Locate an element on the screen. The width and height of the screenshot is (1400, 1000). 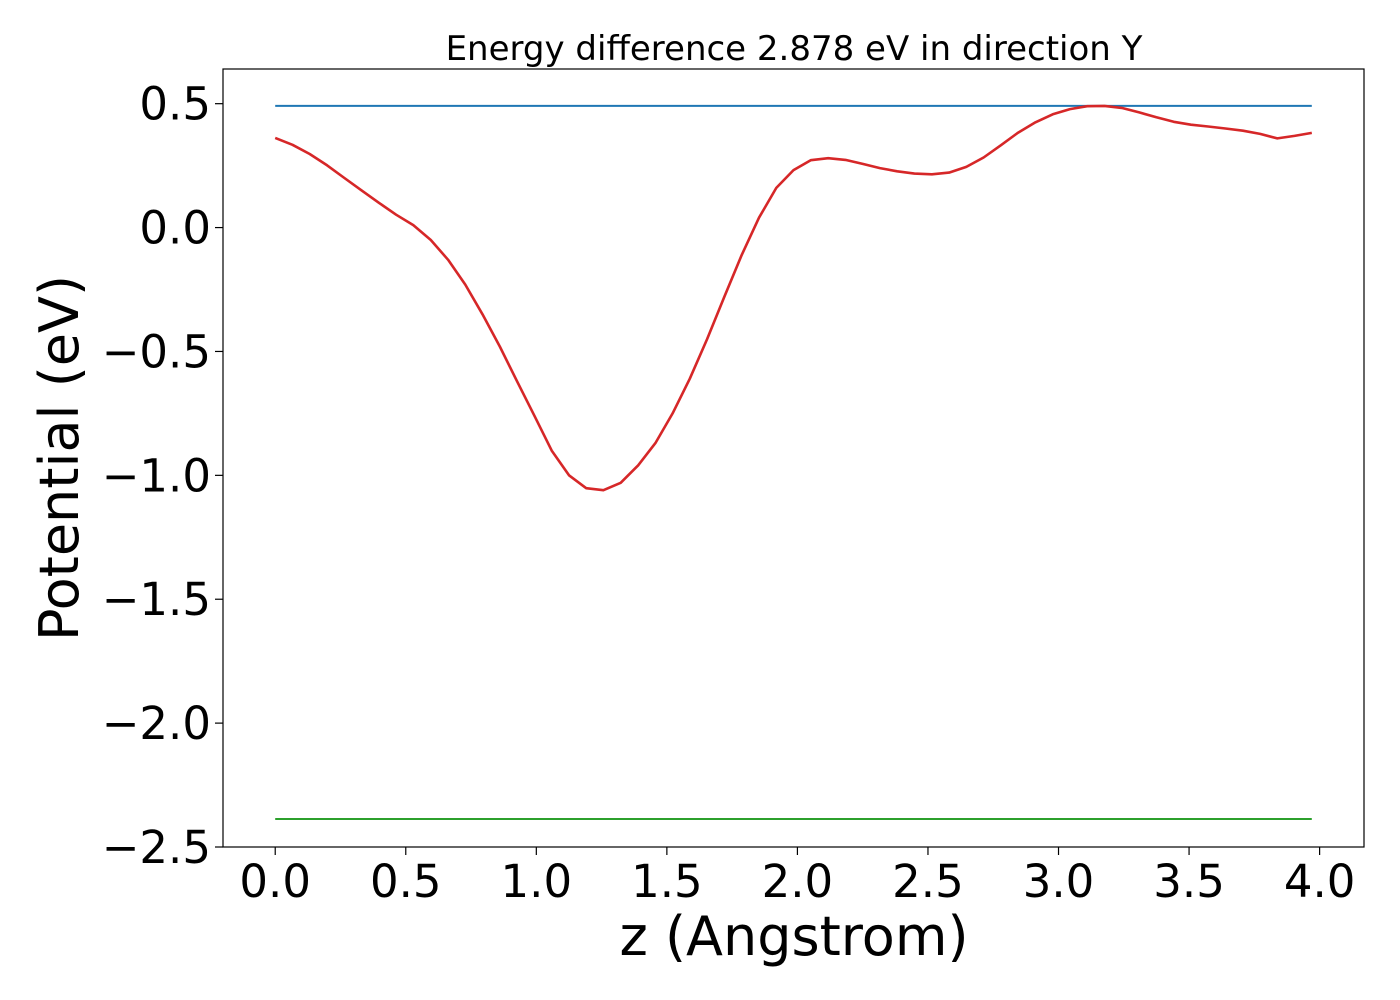
y-tick-label: −2.5 is located at coordinates (156, 847).